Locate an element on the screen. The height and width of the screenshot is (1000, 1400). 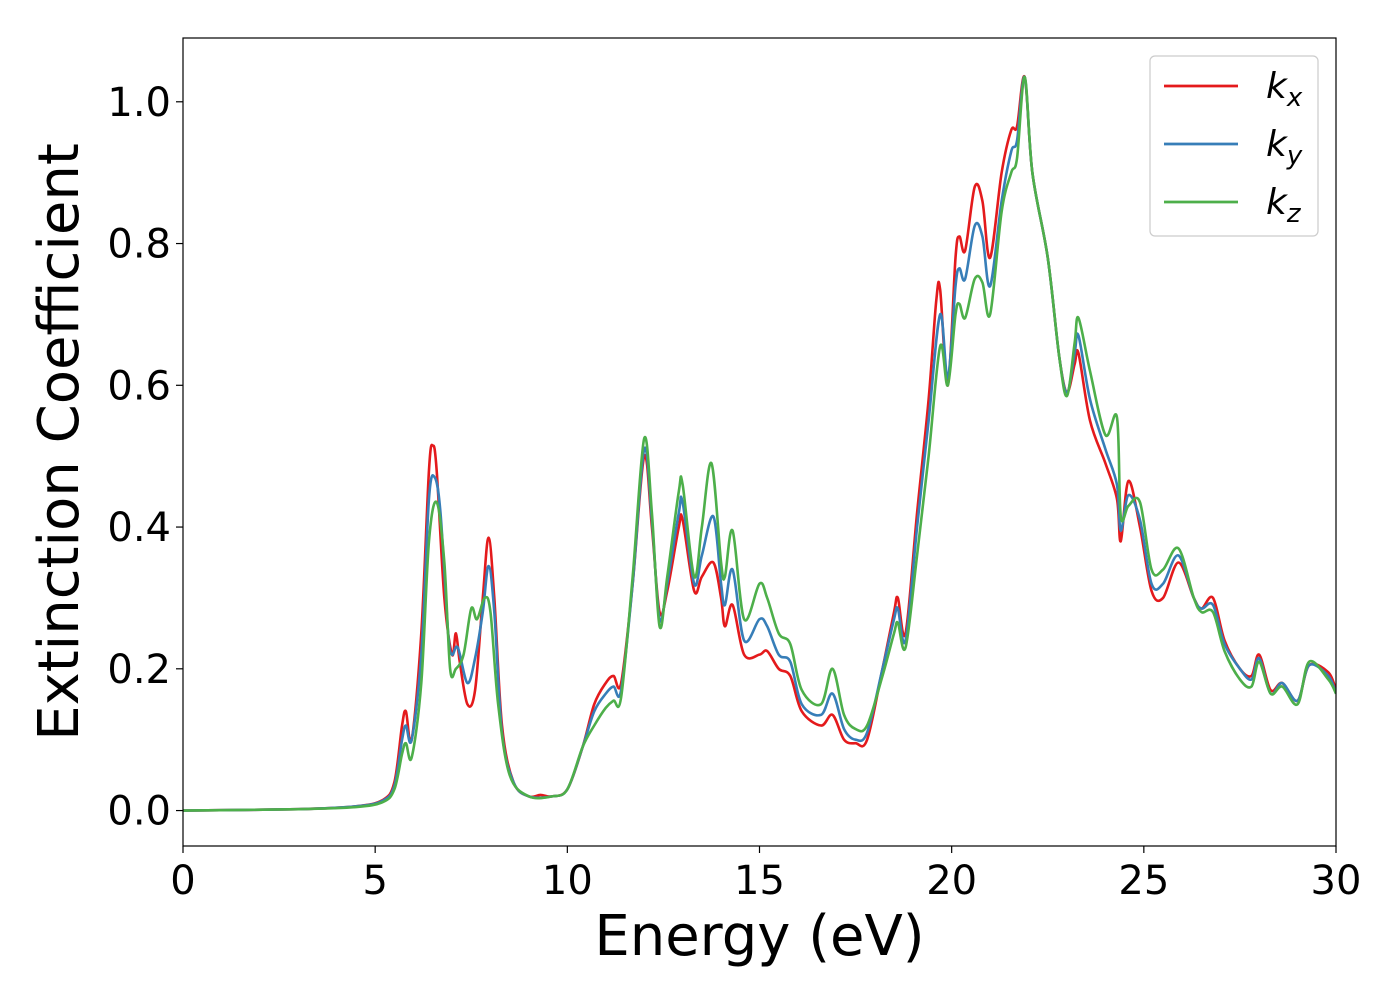
x-tick-label: 0 is located at coordinates (182, 881).